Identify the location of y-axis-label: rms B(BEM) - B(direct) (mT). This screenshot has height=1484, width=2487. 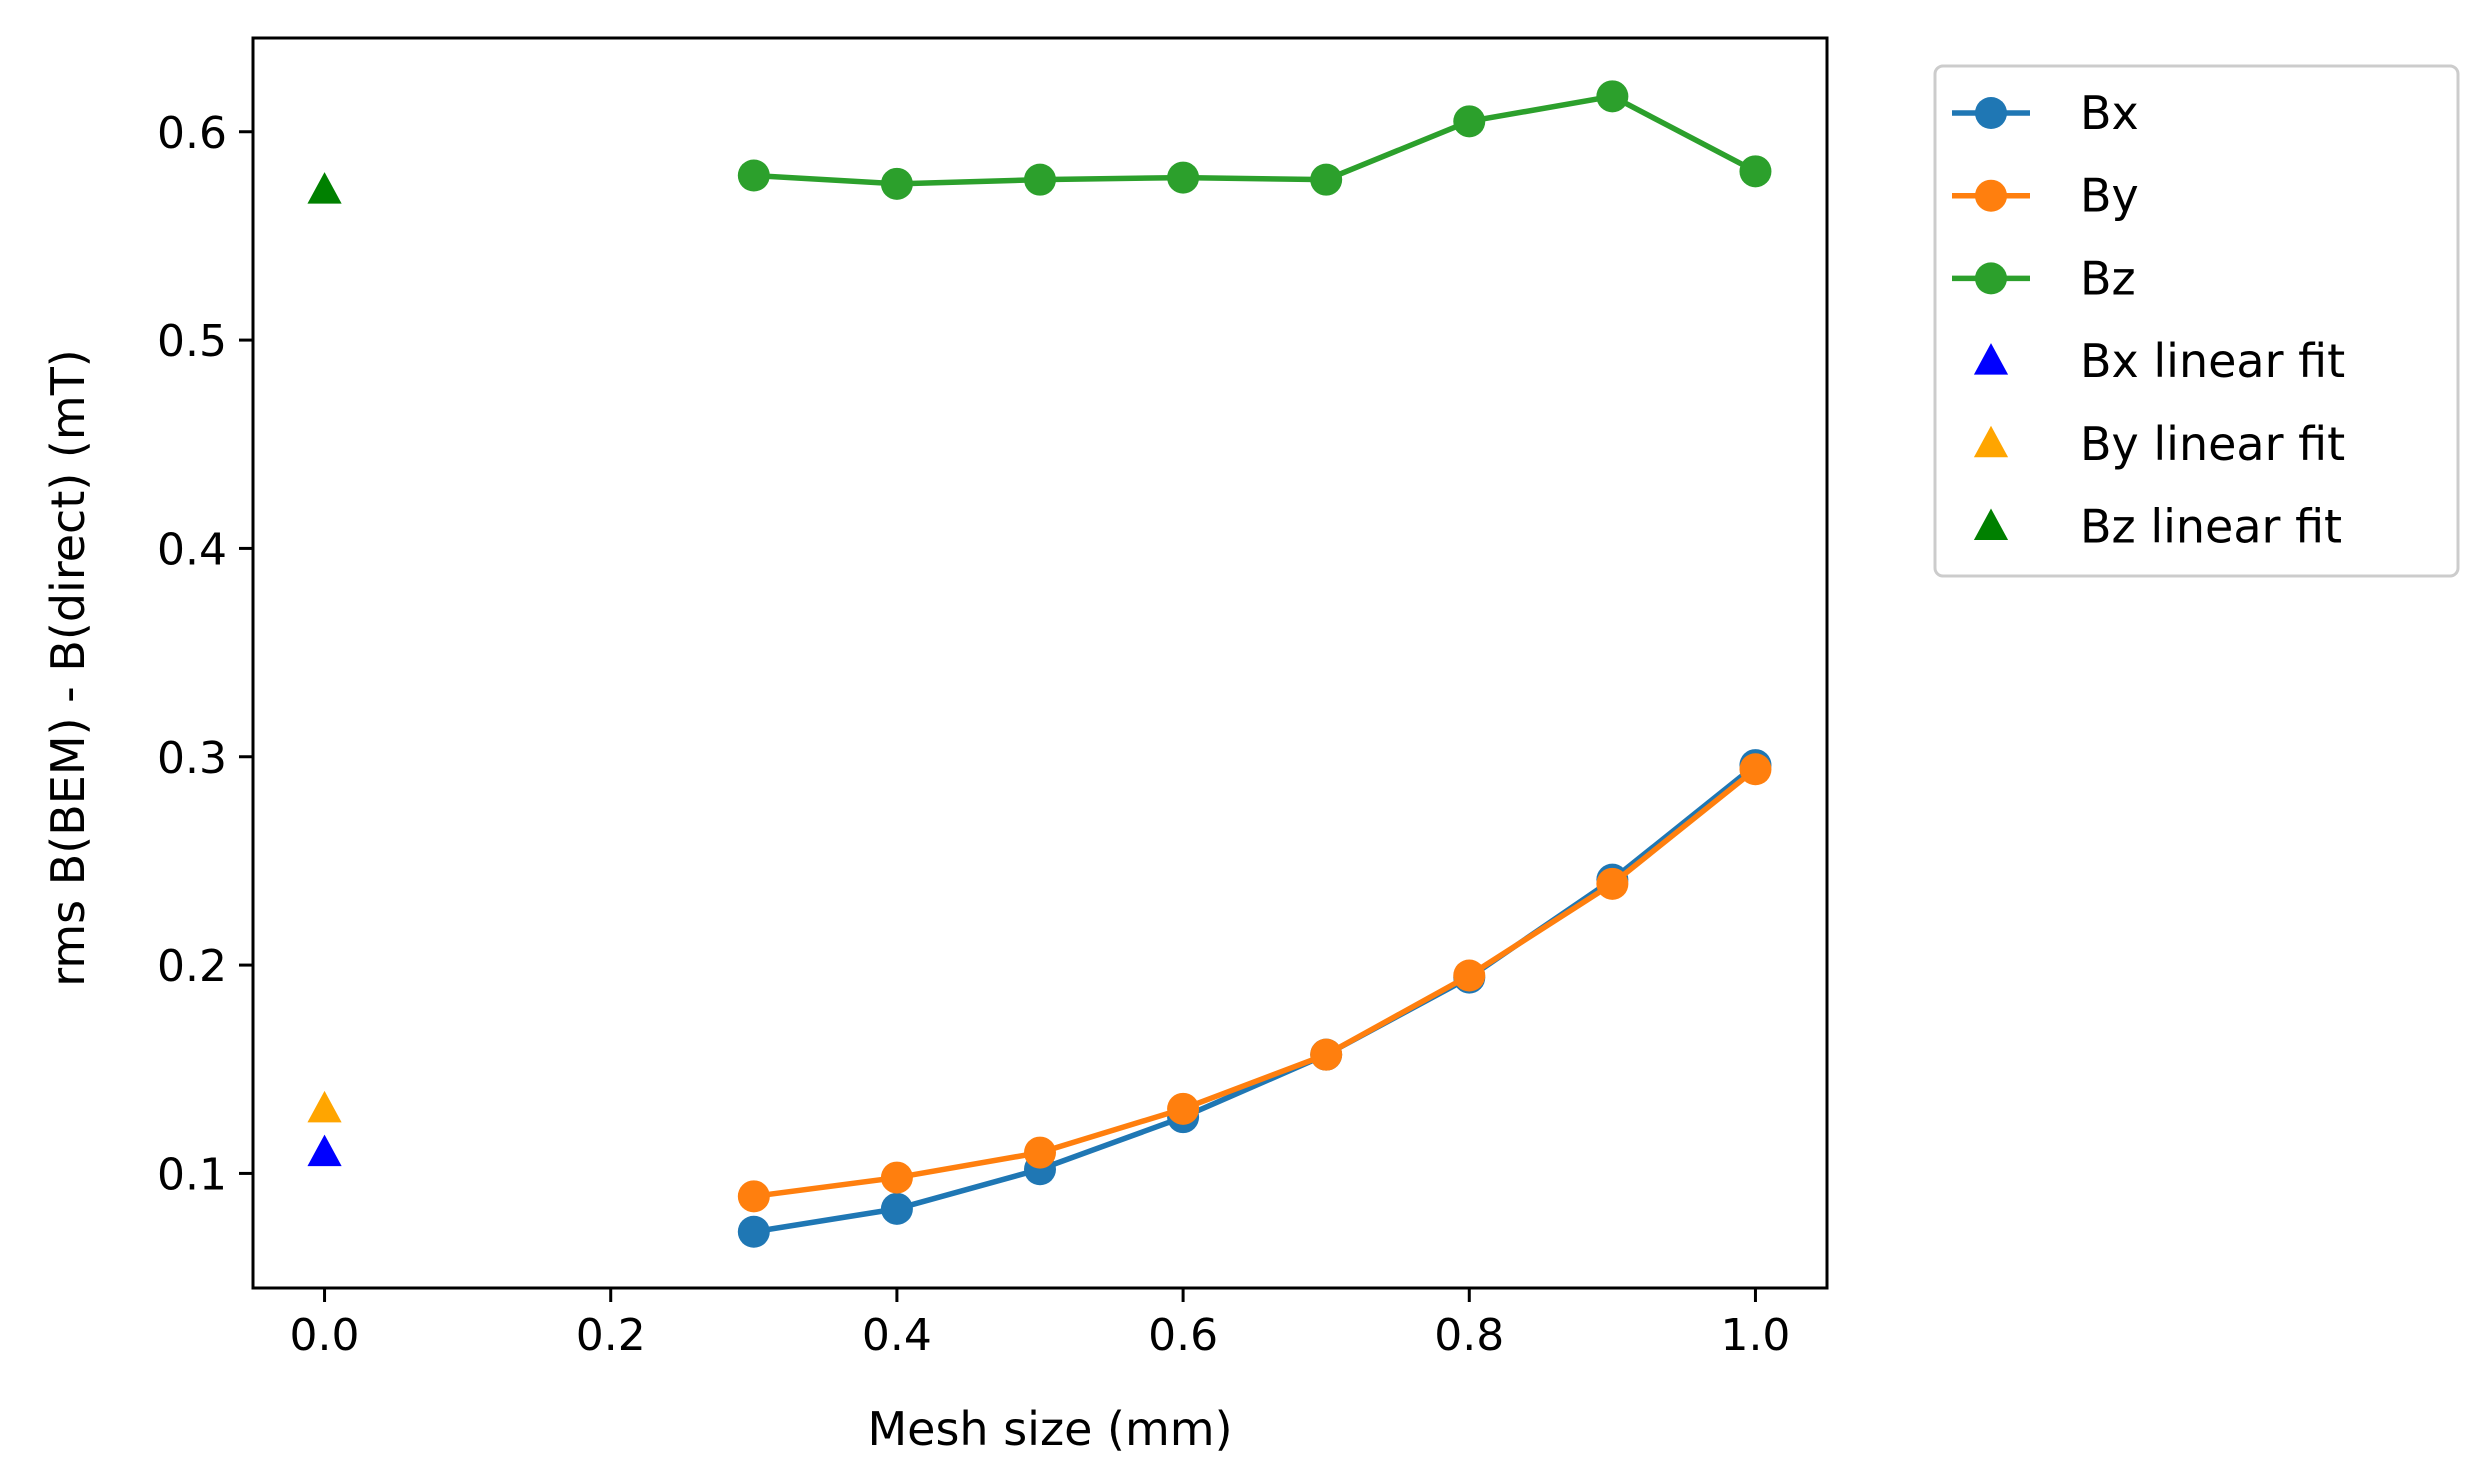
(68, 668).